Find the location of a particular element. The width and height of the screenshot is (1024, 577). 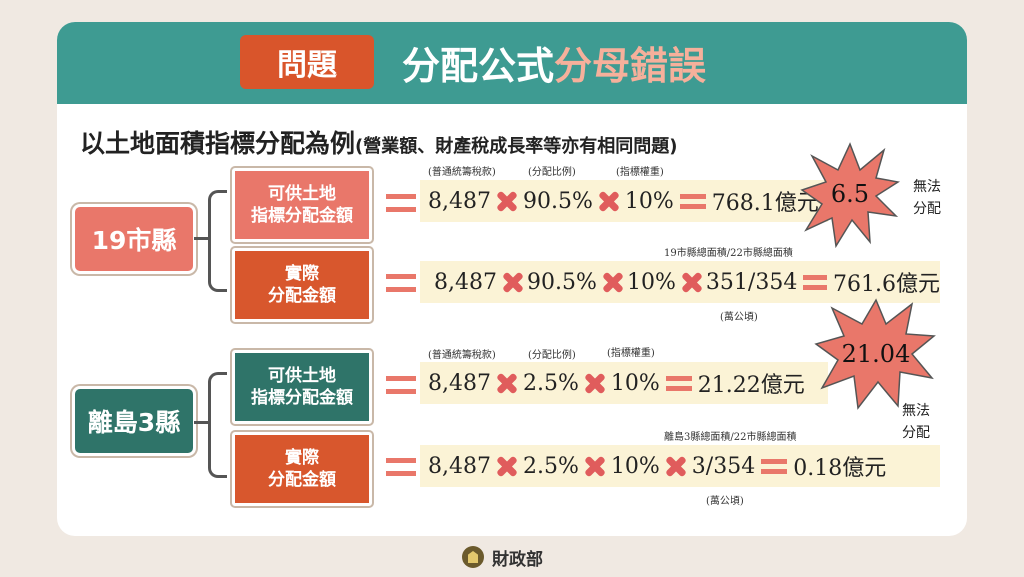

row-3-equals is located at coordinates (401, 385).